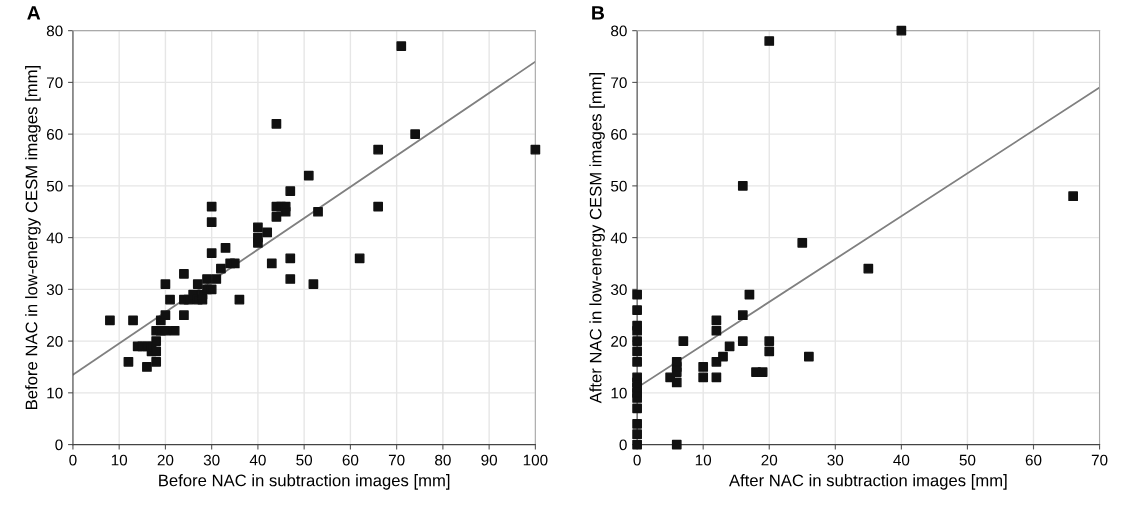 Image resolution: width=1122 pixels, height=511 pixels. I want to click on x-tick-label: 90, so click(489, 460).